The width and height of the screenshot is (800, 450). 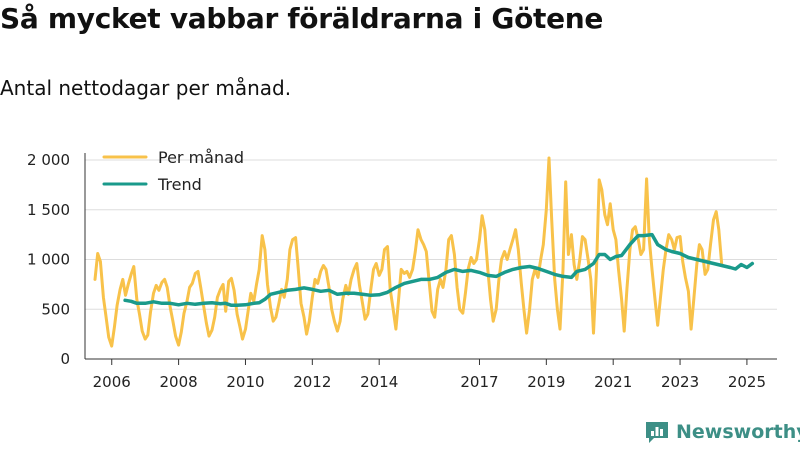 What do you see at coordinates (546, 382) in the screenshot?
I see `x-tick-label: 2019` at bounding box center [546, 382].